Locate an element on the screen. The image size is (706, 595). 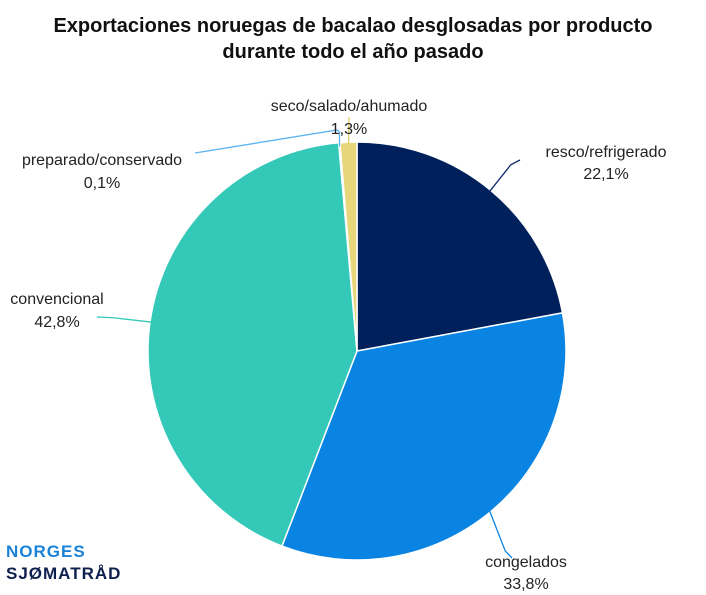
leader-line-convencional is located at coordinates (124, 319).